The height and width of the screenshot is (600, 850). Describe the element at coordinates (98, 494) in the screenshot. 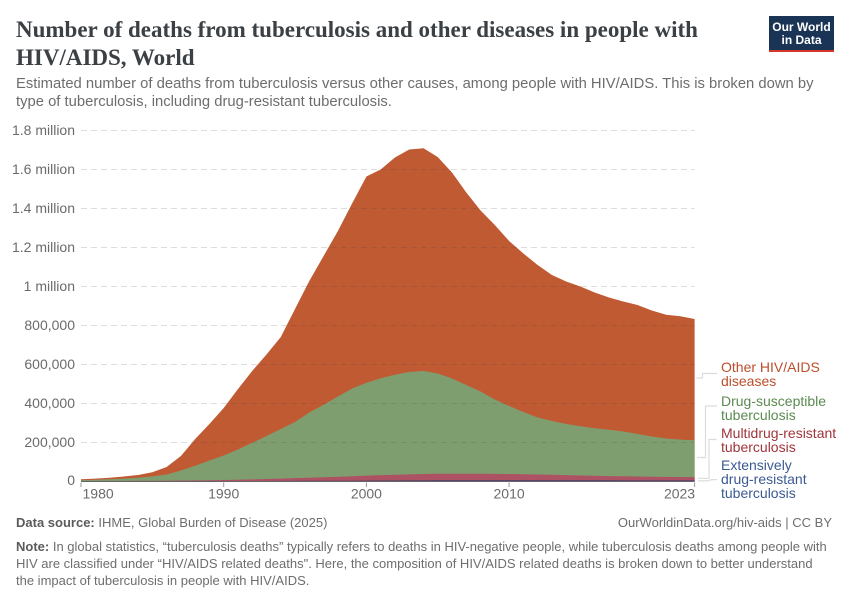

I see `svg-text: 1980` at that location.